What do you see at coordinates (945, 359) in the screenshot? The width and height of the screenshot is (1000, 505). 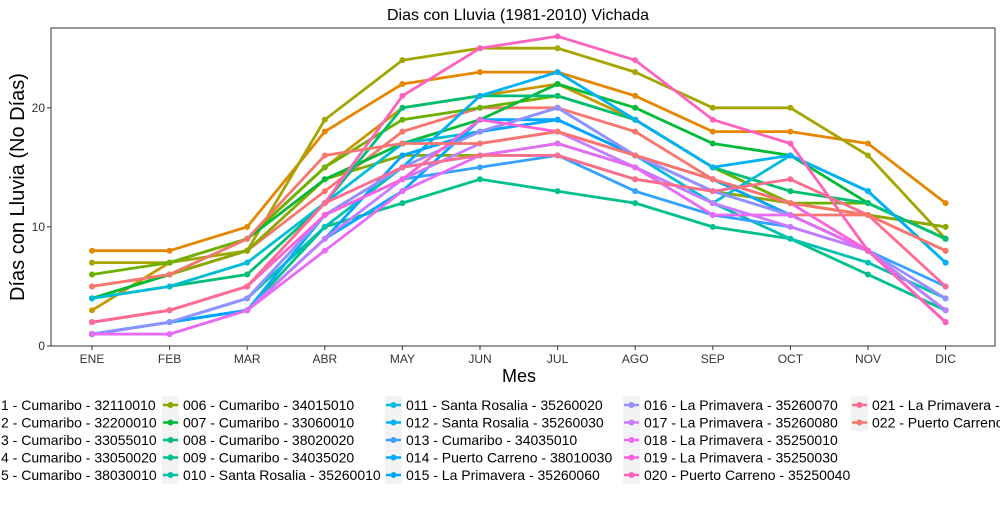 I see `x-tick-label: DIC` at bounding box center [945, 359].